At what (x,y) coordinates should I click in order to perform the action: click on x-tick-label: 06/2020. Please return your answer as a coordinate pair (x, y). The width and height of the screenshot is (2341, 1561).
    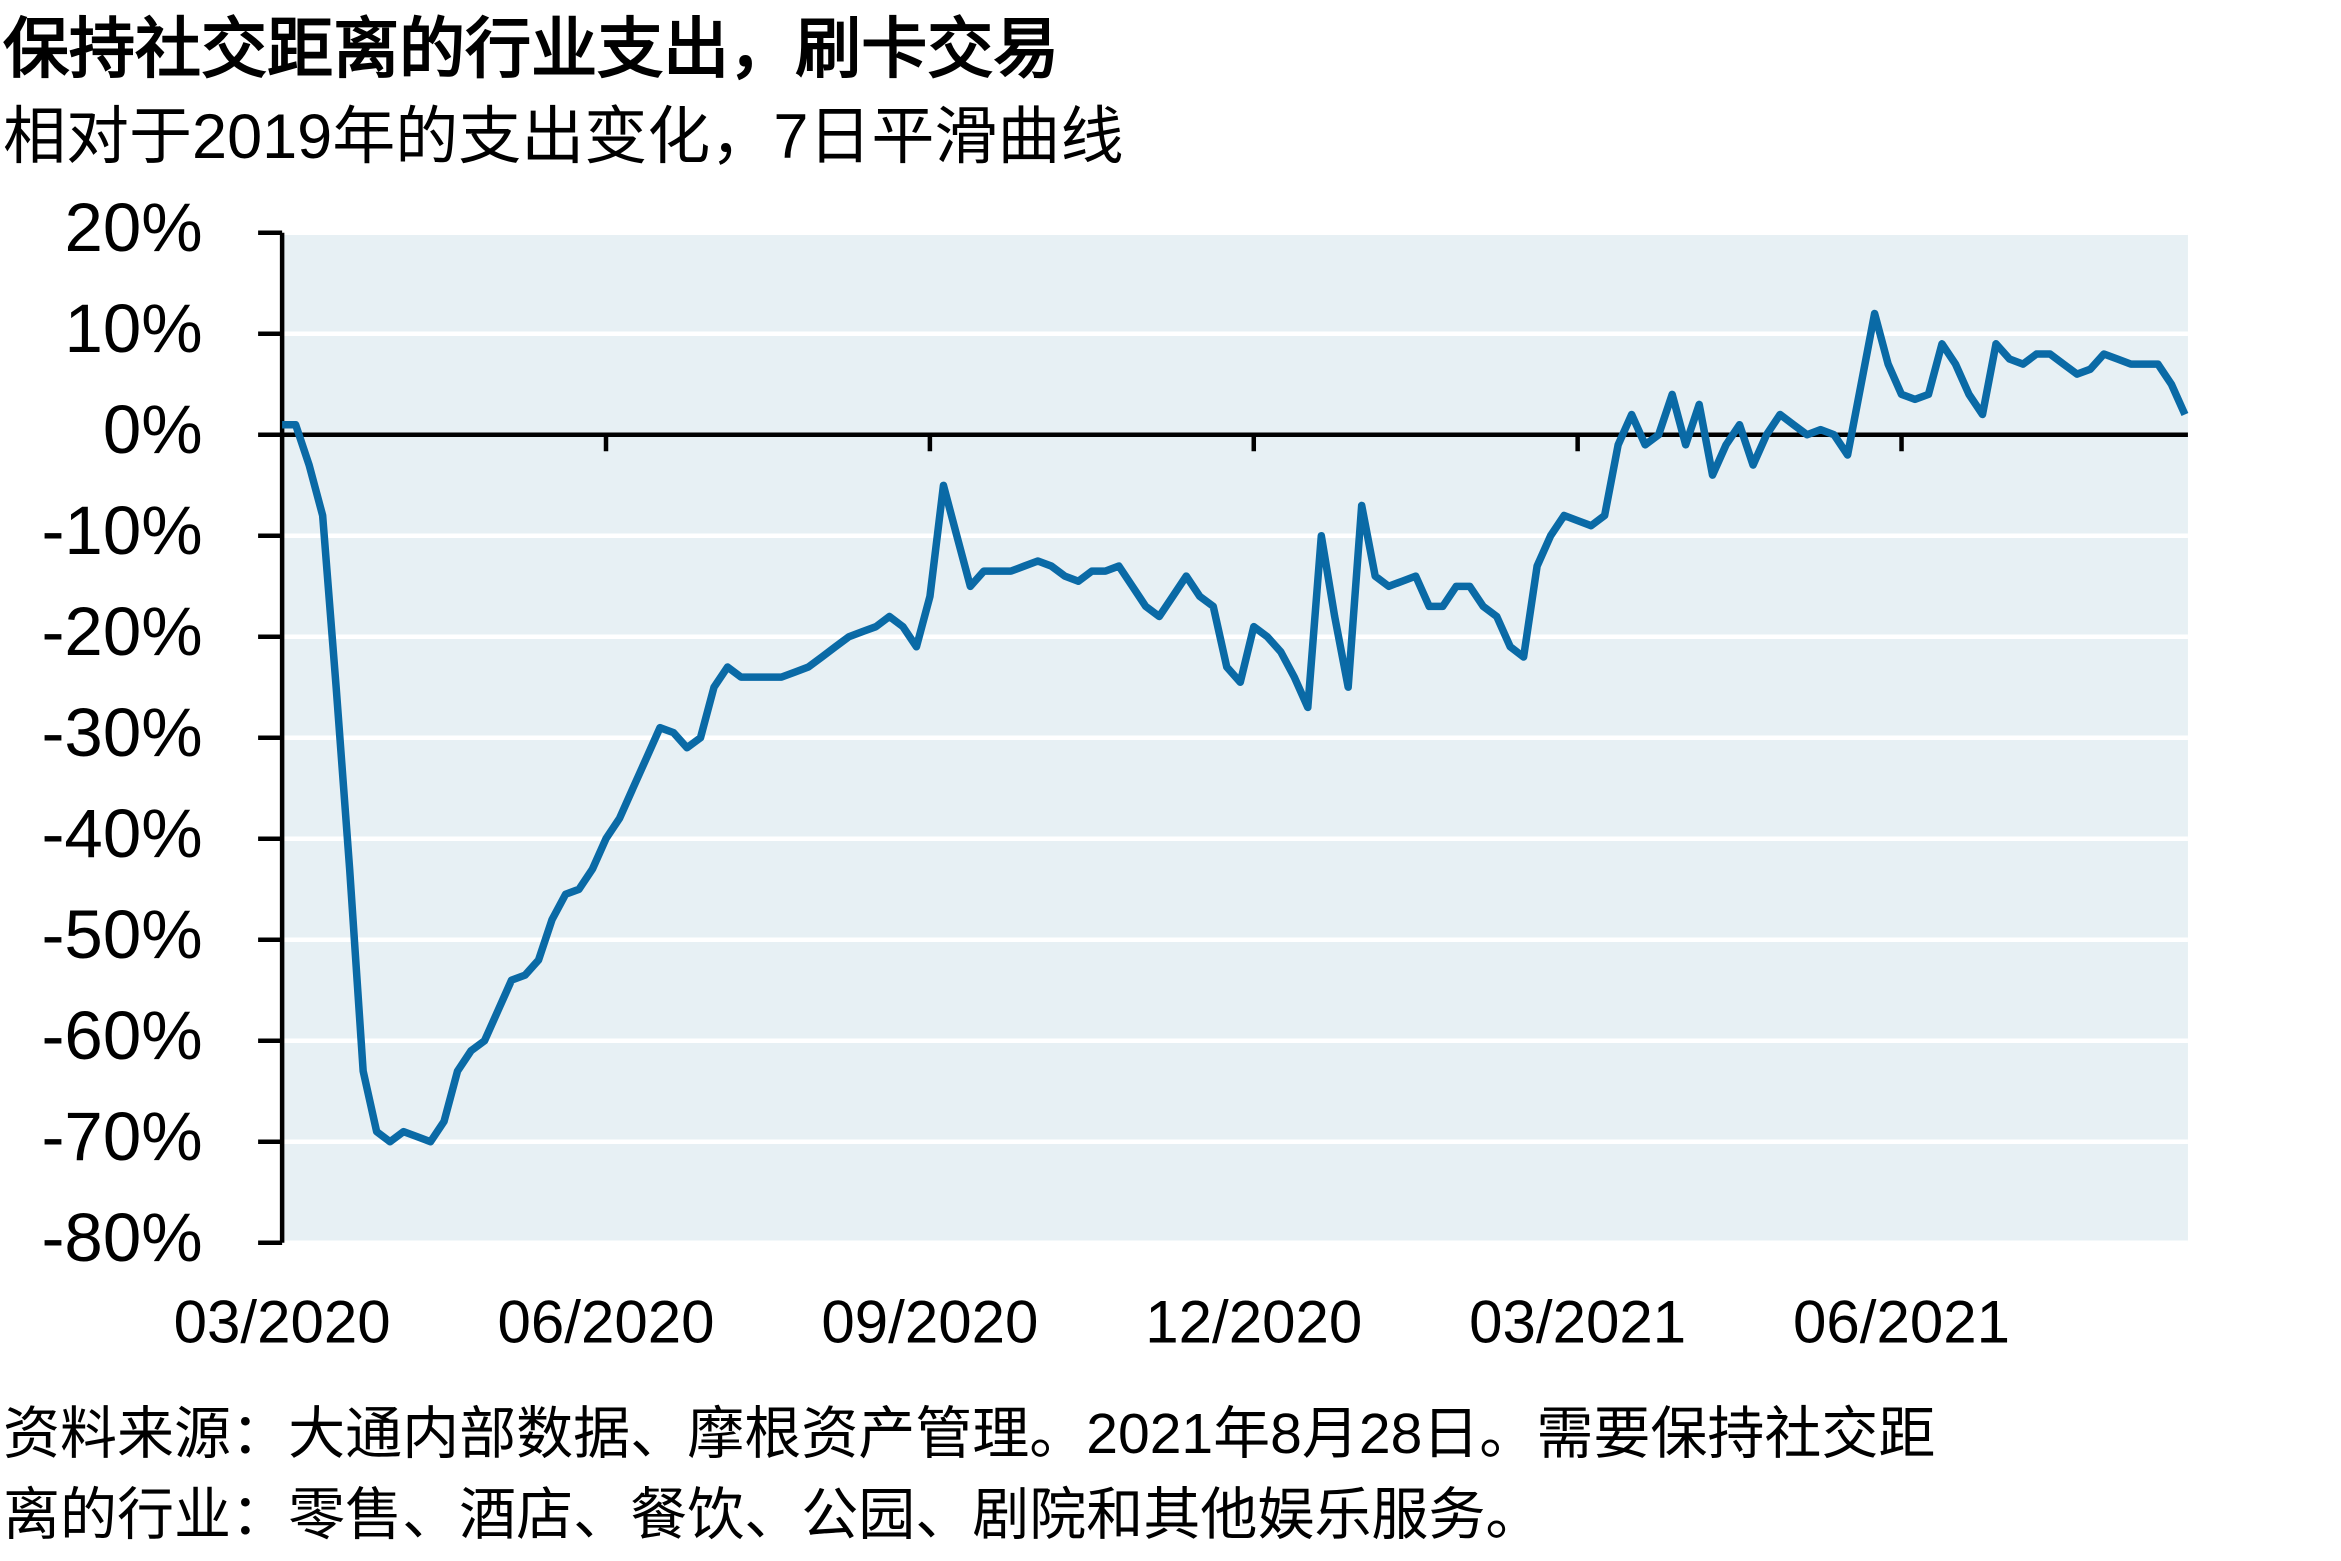
    Looking at the image, I should click on (606, 1322).